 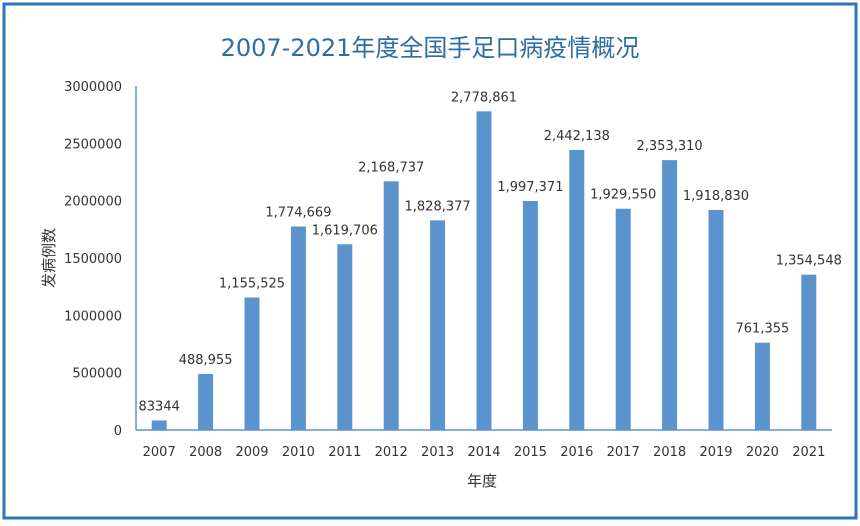 I want to click on bar-2011, so click(x=345, y=337).